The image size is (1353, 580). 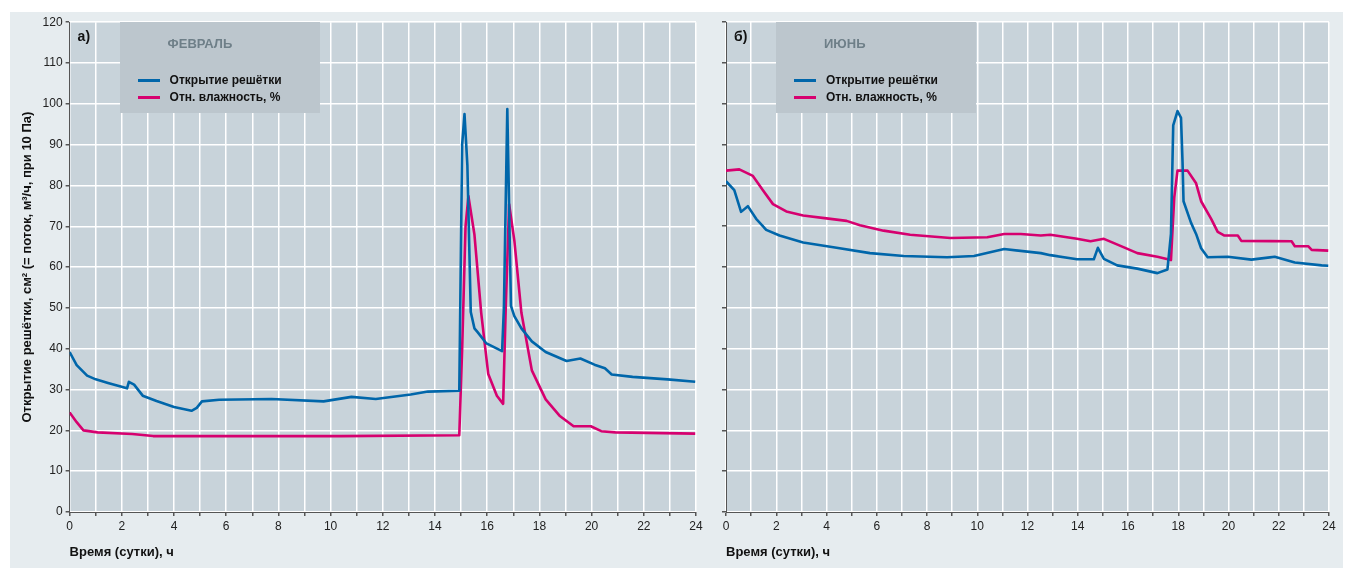 What do you see at coordinates (56, 429) in the screenshot?
I see `y-tick-label: 20` at bounding box center [56, 429].